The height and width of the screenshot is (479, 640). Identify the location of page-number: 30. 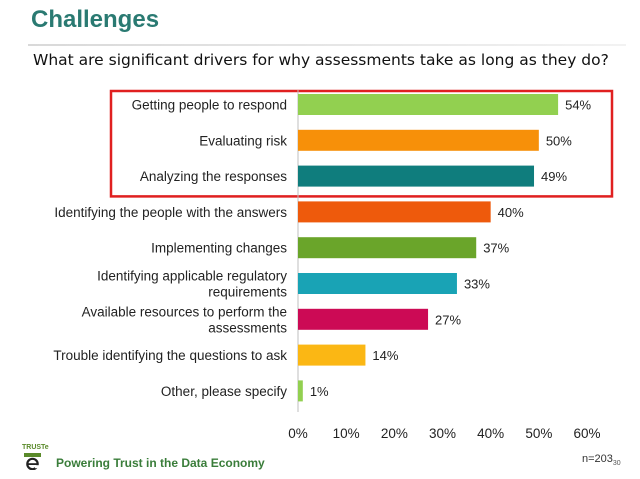
(616, 463).